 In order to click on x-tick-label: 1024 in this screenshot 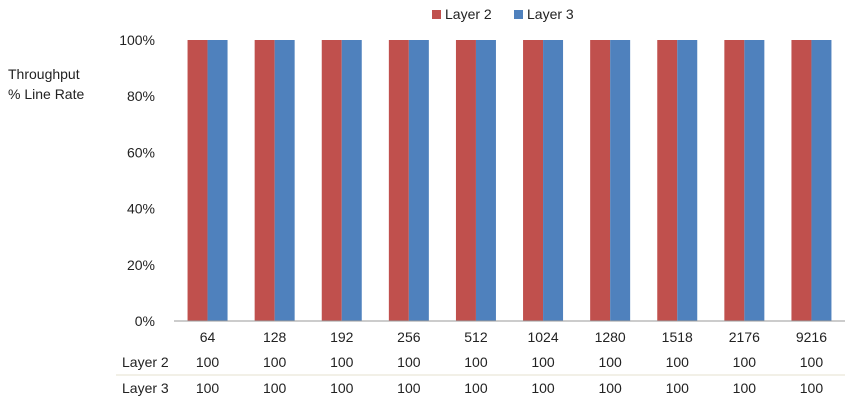, I will do `click(542, 337)`.